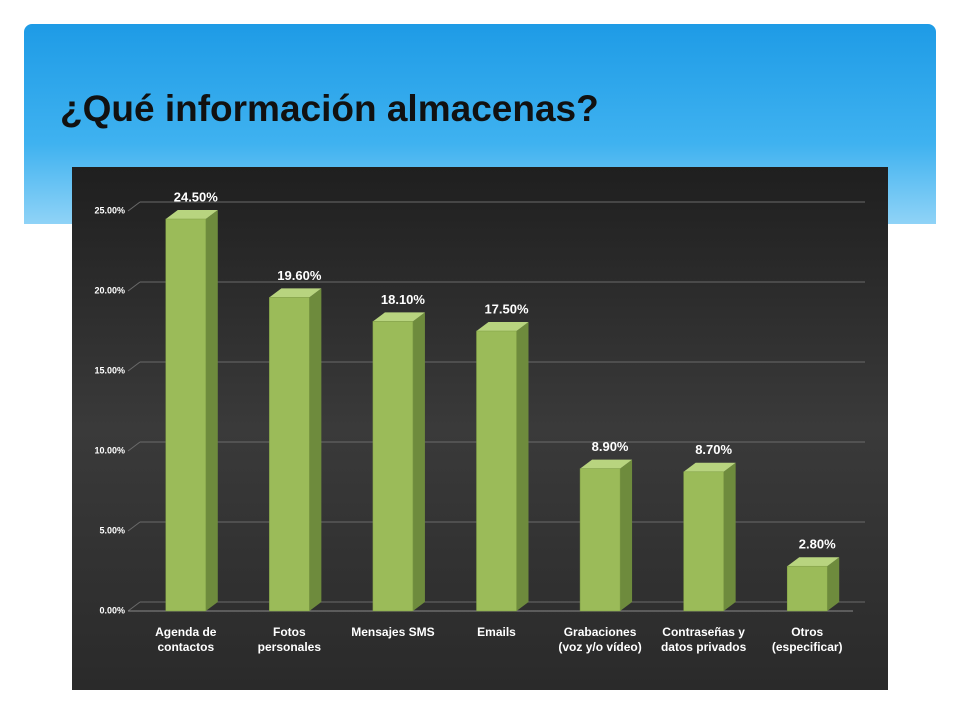  What do you see at coordinates (600, 639) in the screenshot?
I see `x-tick-label: Grabaciones (voz y/o vídeo)` at bounding box center [600, 639].